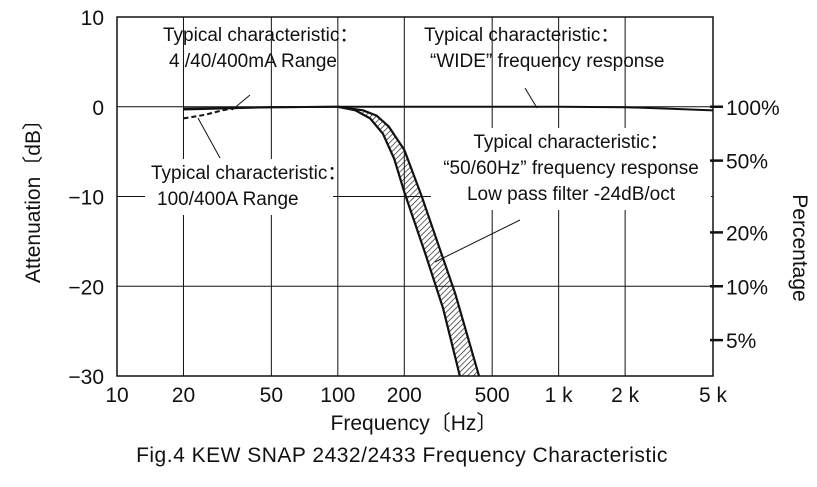 Image resolution: width=817 pixels, height=487 pixels. I want to click on annotation-text: Low pass filter -24dB/oct, so click(571, 194).